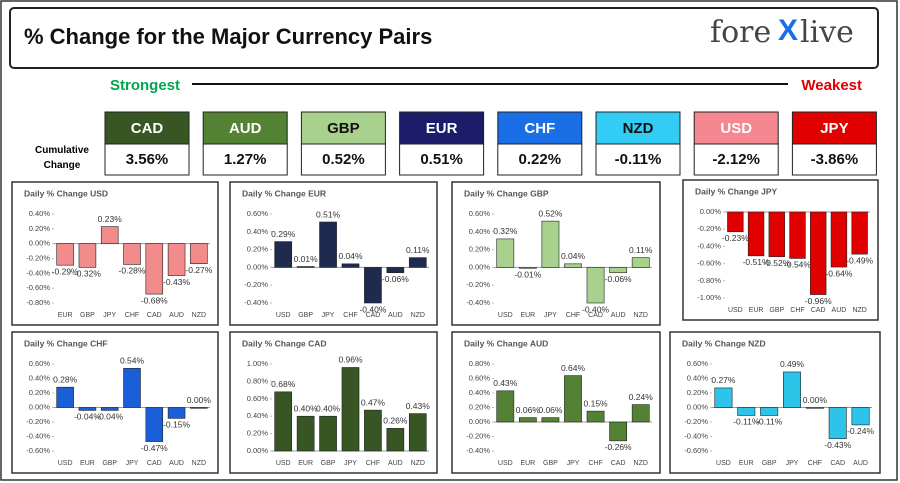  What do you see at coordinates (709, 280) in the screenshot?
I see `y-tick-label: -0.80%` at bounding box center [709, 280].